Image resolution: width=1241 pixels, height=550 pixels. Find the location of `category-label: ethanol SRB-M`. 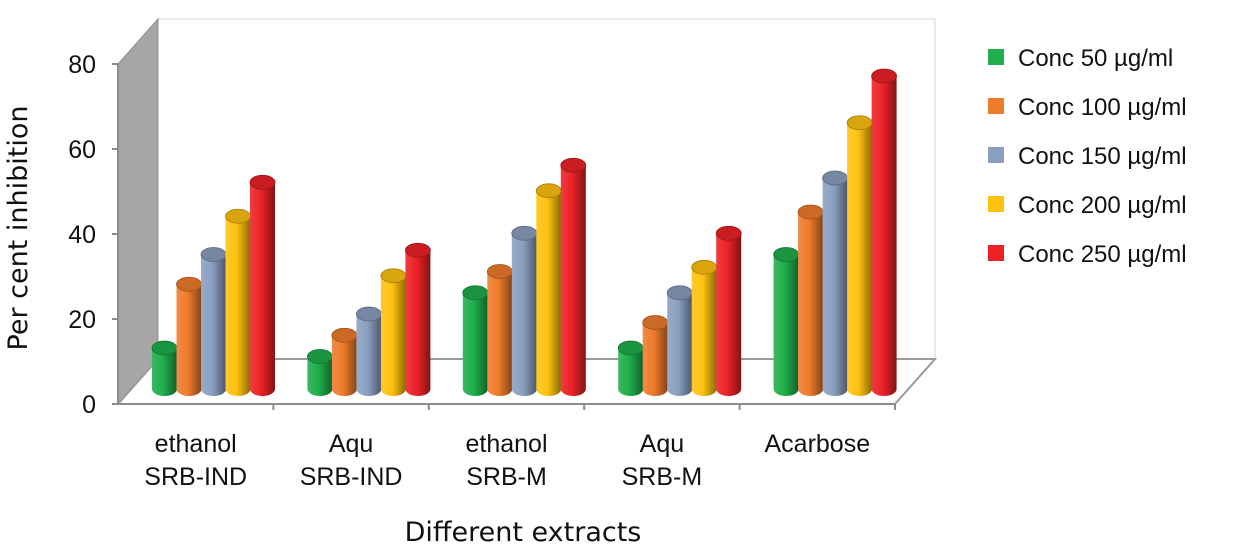

category-label: ethanol SRB-M is located at coordinates (506, 460).